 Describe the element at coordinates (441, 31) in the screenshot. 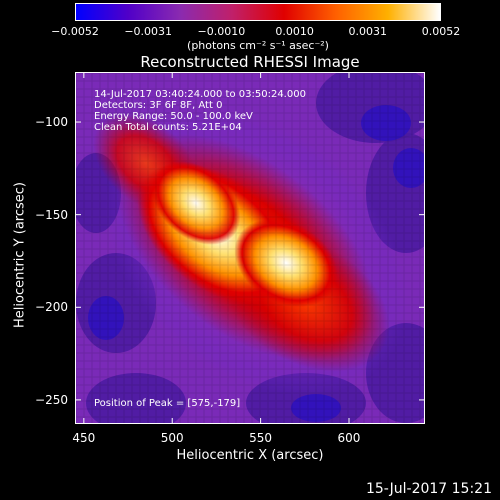

I see `colorbar-tick-label: 0.0052` at that location.